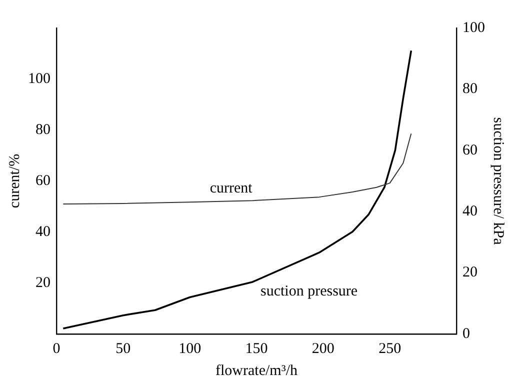 This screenshot has width=517, height=384. What do you see at coordinates (470, 212) in the screenshot?
I see `y2-tick-label: 40` at bounding box center [470, 212].